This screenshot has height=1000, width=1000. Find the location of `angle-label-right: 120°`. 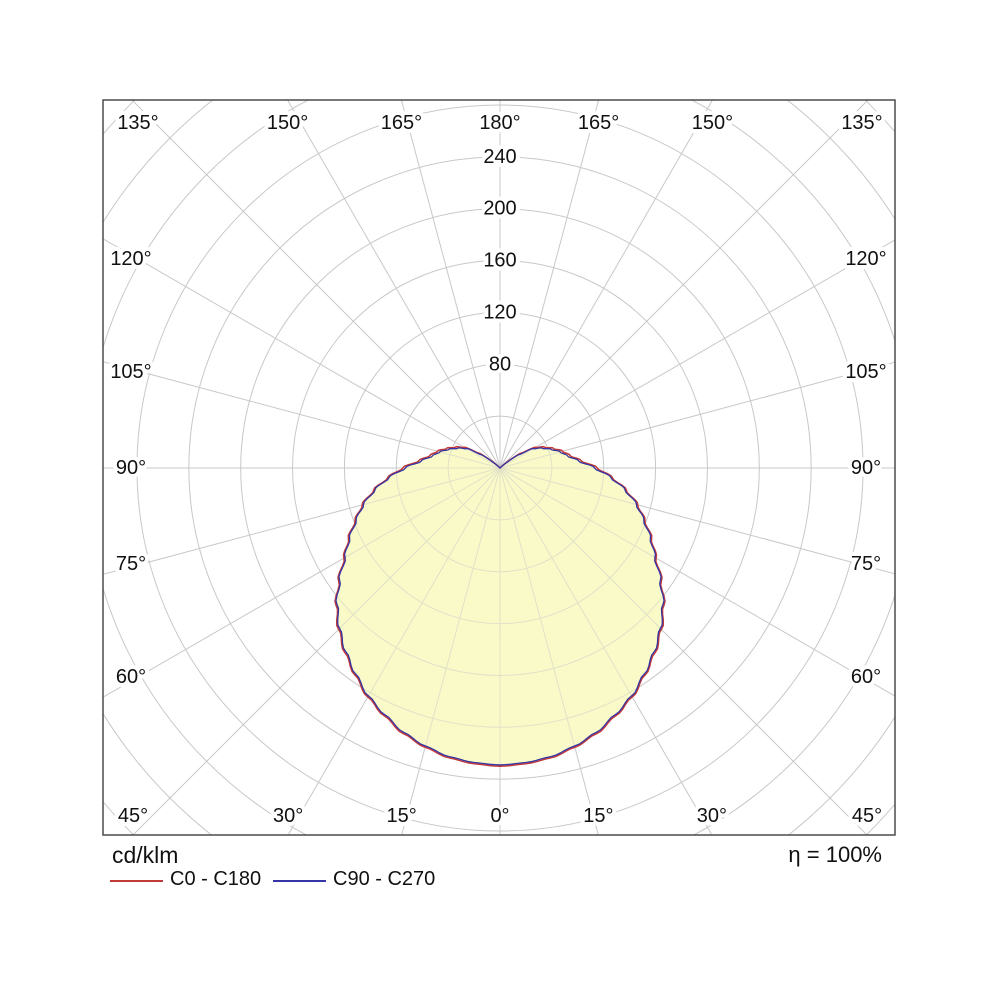

angle-label-right: 120° is located at coordinates (865, 259).